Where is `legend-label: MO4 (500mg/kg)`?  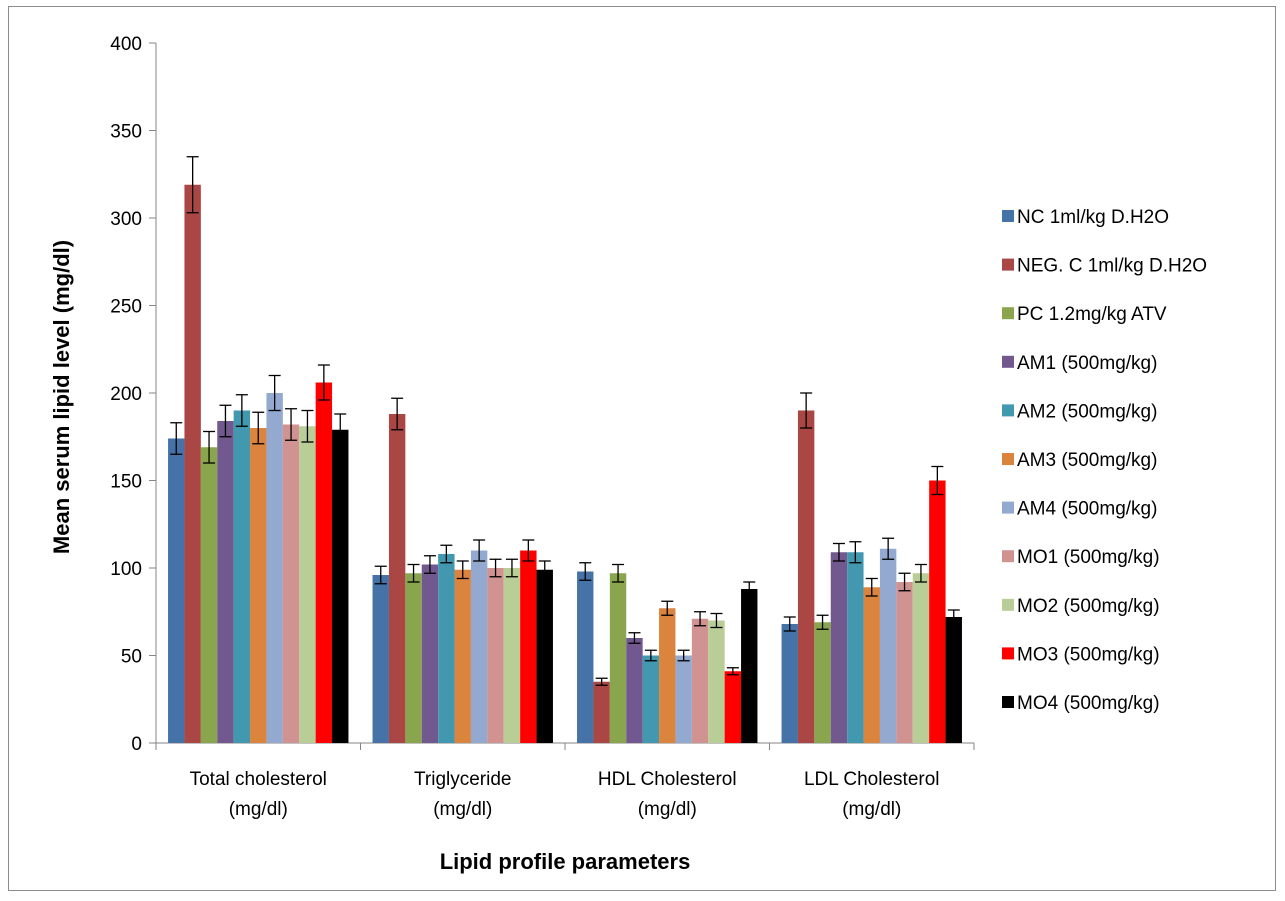
legend-label: MO4 (500mg/kg) is located at coordinates (1088, 703).